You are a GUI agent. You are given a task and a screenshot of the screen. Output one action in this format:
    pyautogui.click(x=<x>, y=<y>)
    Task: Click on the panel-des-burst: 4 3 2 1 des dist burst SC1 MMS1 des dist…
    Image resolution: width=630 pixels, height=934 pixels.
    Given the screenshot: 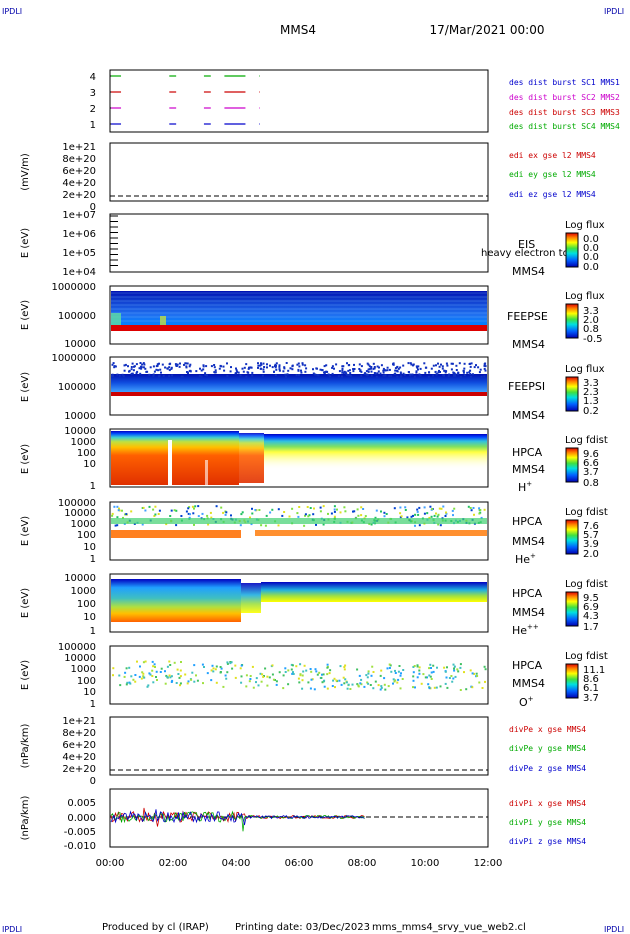 What is the action you would take?
    pyautogui.click(x=355, y=101)
    